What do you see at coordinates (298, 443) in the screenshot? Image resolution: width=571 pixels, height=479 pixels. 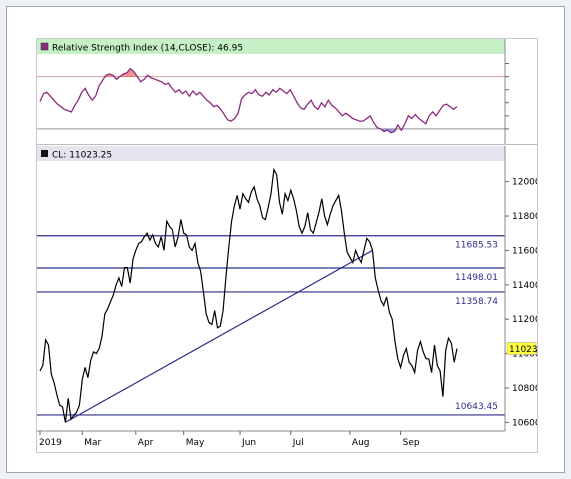 I see `x-tick-label: Jul` at bounding box center [298, 443].